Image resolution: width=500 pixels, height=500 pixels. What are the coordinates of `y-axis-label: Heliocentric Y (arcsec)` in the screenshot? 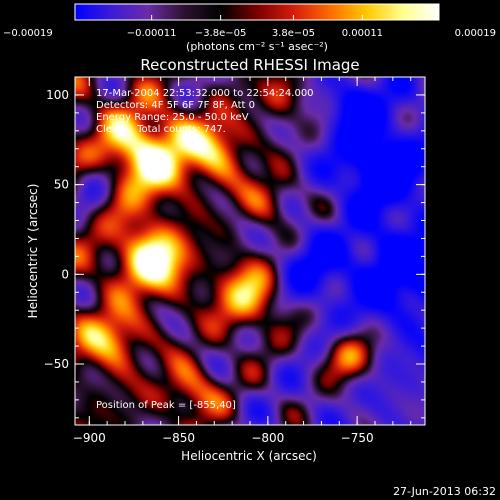 It's located at (33, 251).